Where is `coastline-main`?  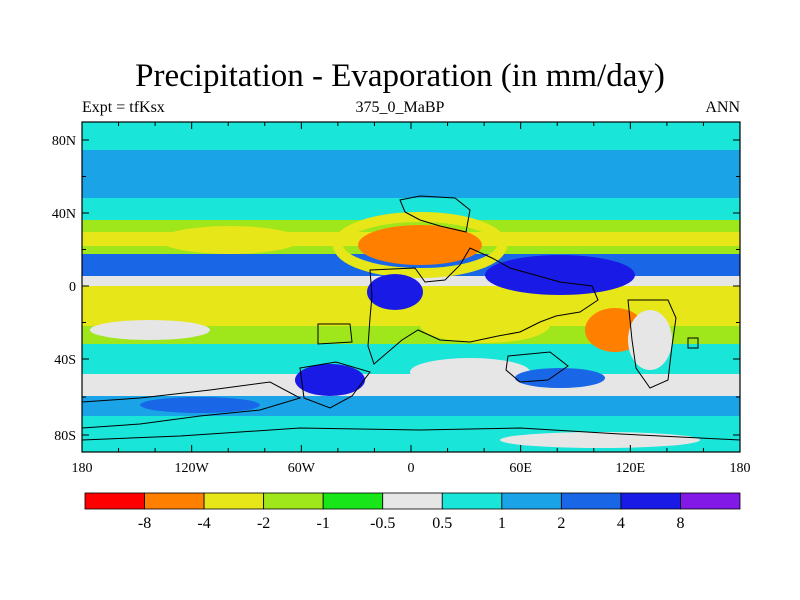
coastline-main is located at coordinates (483, 306).